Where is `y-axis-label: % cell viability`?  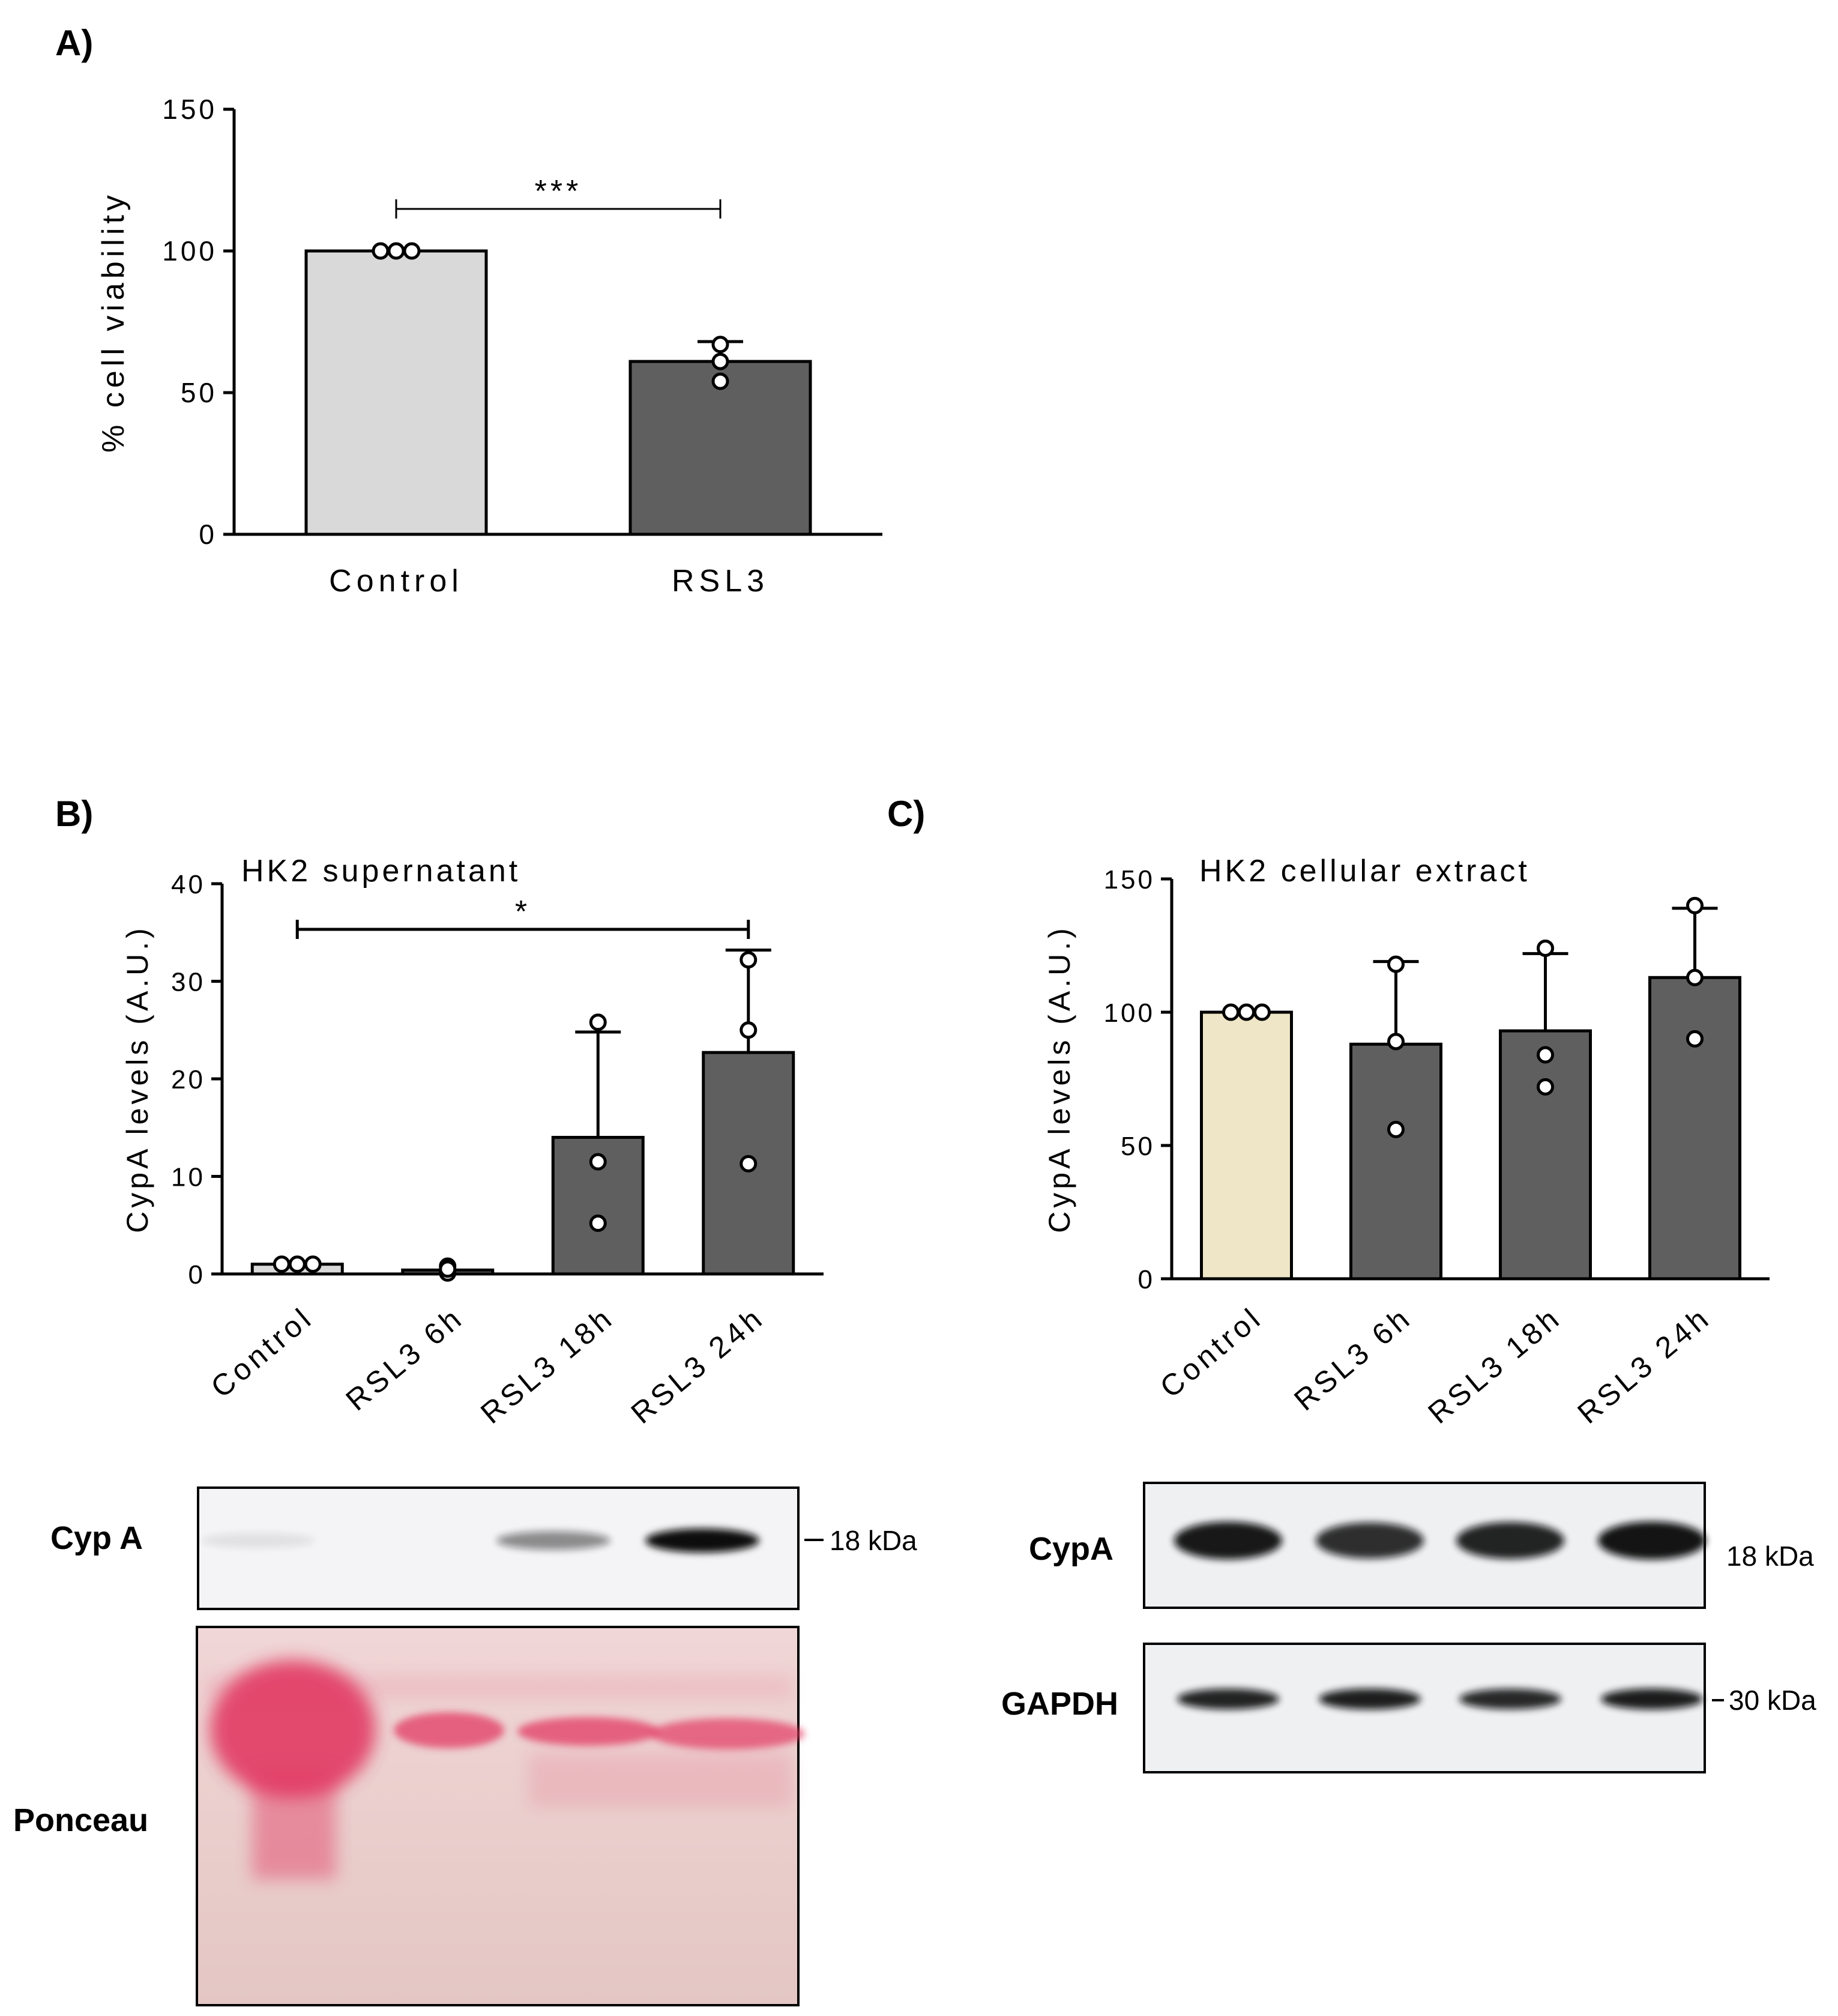
y-axis-label: % cell viability is located at coordinates (113, 322).